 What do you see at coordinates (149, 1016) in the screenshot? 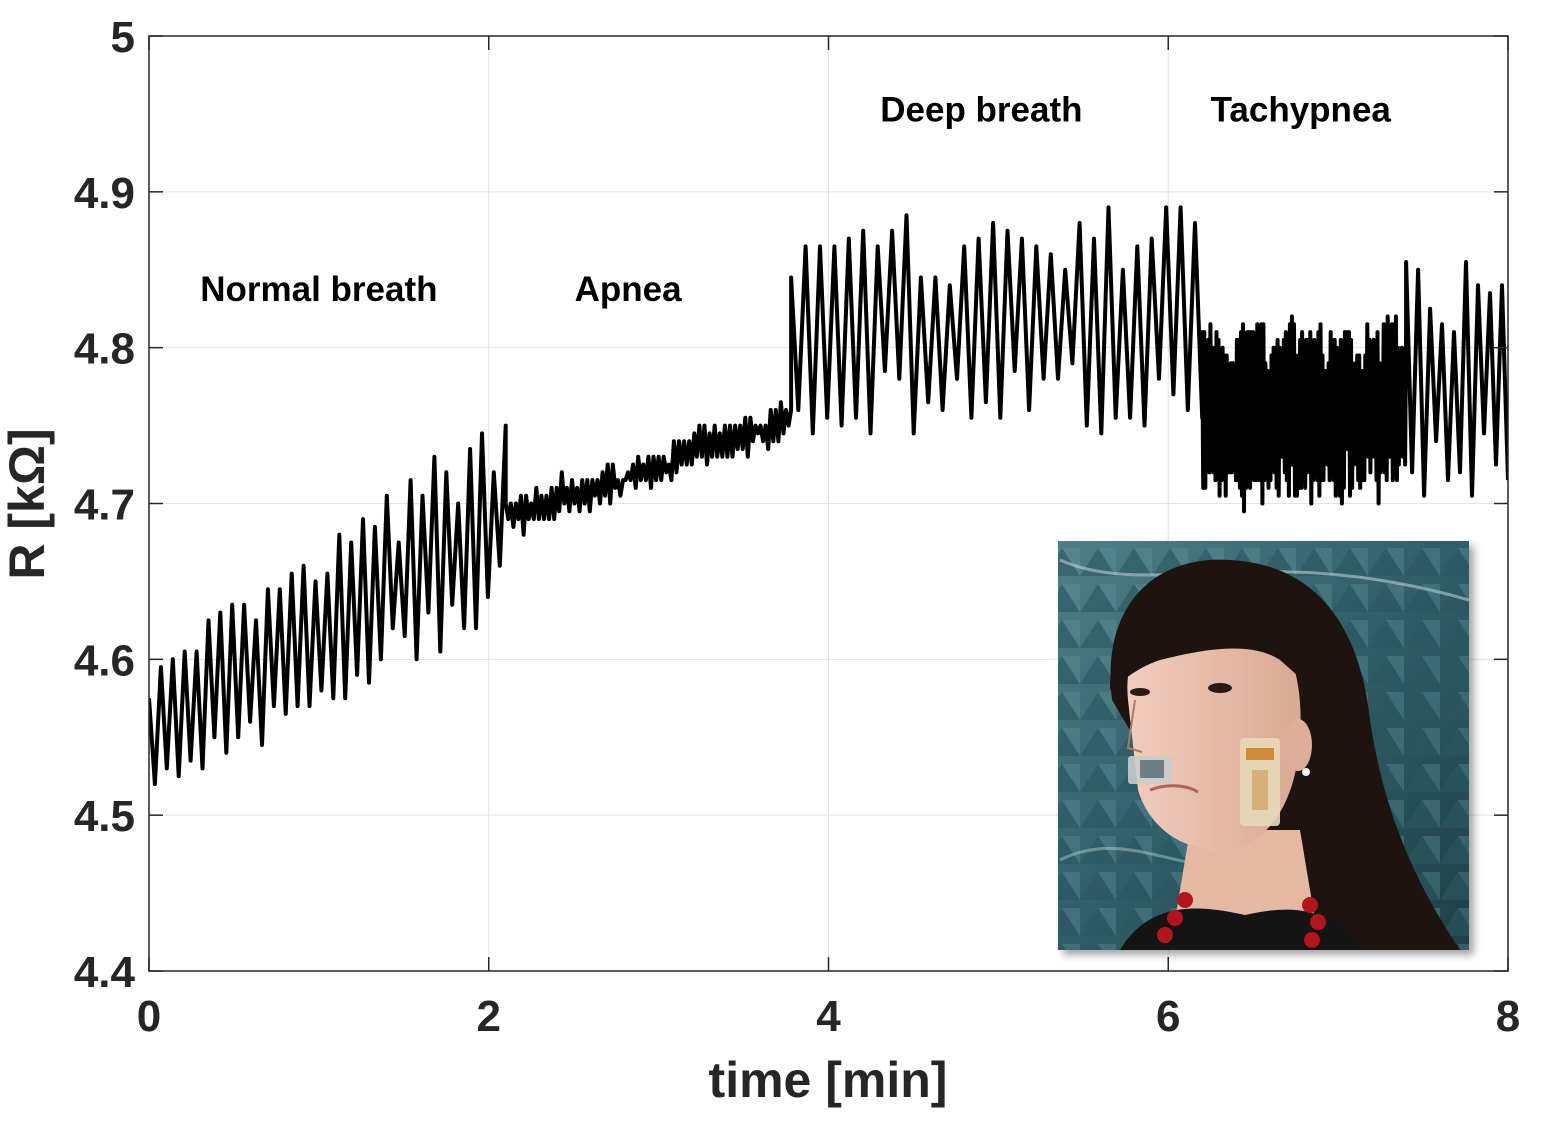
I see `x-tick-label: 0` at bounding box center [149, 1016].